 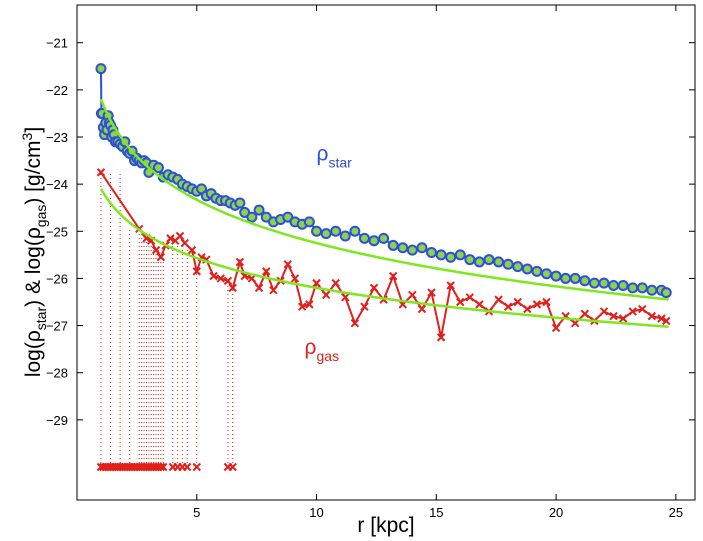 What do you see at coordinates (41, 319) in the screenshot?
I see `y-label-sub-star: star` at bounding box center [41, 319].